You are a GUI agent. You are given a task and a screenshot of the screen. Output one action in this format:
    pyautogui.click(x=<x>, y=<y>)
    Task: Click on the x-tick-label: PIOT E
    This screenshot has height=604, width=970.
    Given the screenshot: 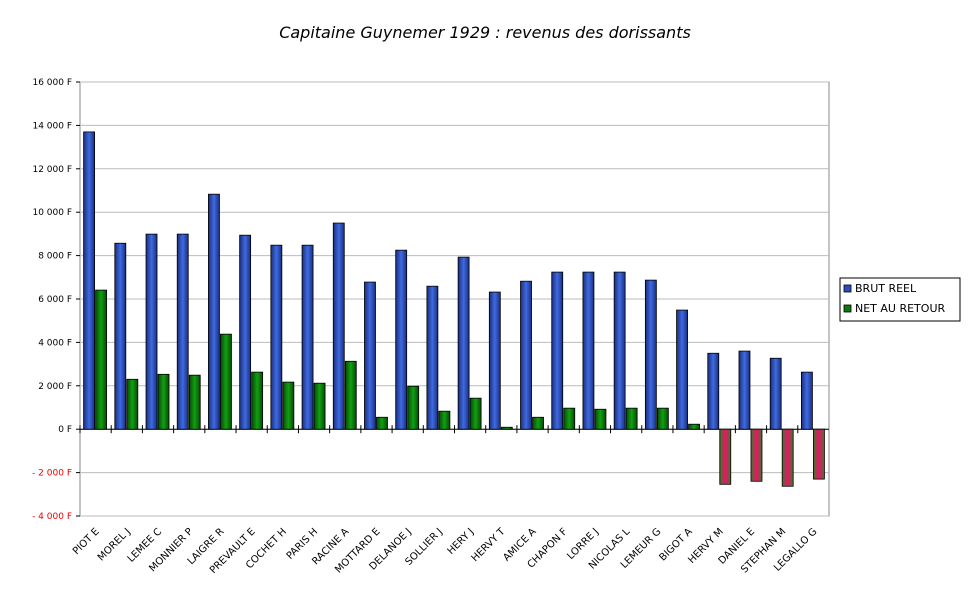 What is the action you would take?
    pyautogui.click(x=86, y=541)
    